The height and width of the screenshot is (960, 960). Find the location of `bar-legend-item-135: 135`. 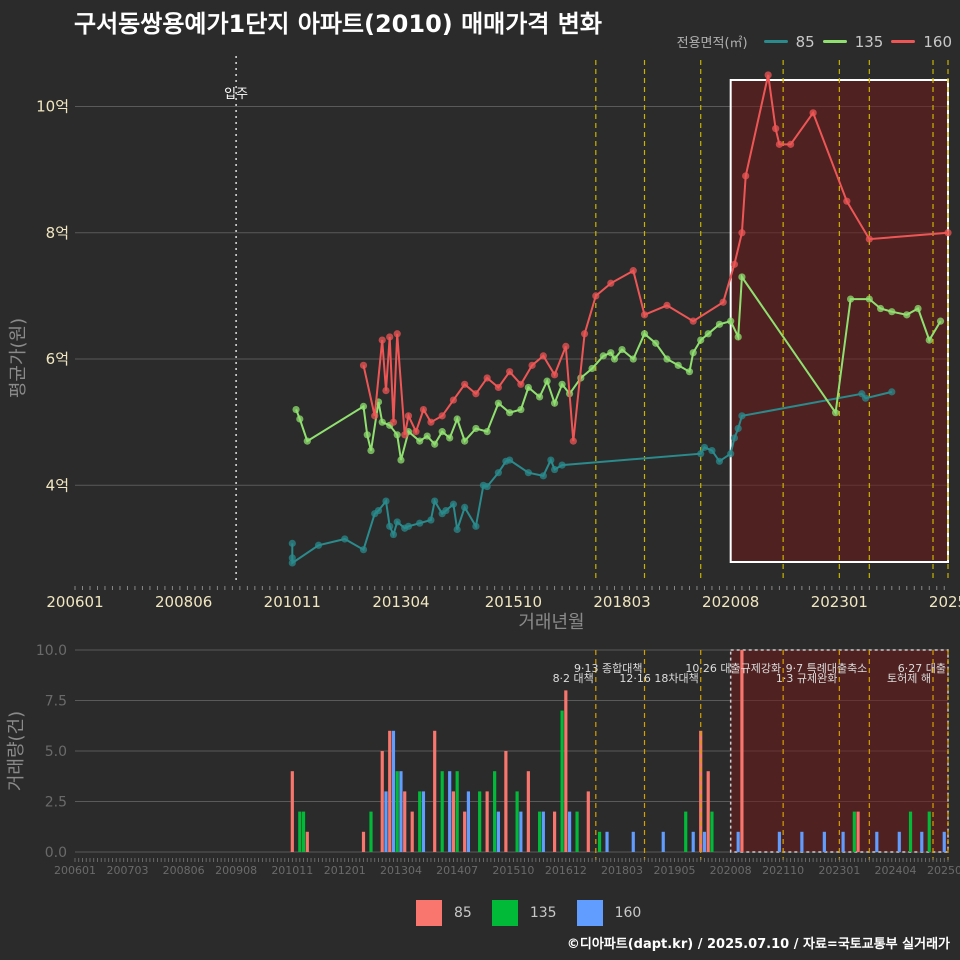

bar-legend-item-135: 135 is located at coordinates (524, 913).